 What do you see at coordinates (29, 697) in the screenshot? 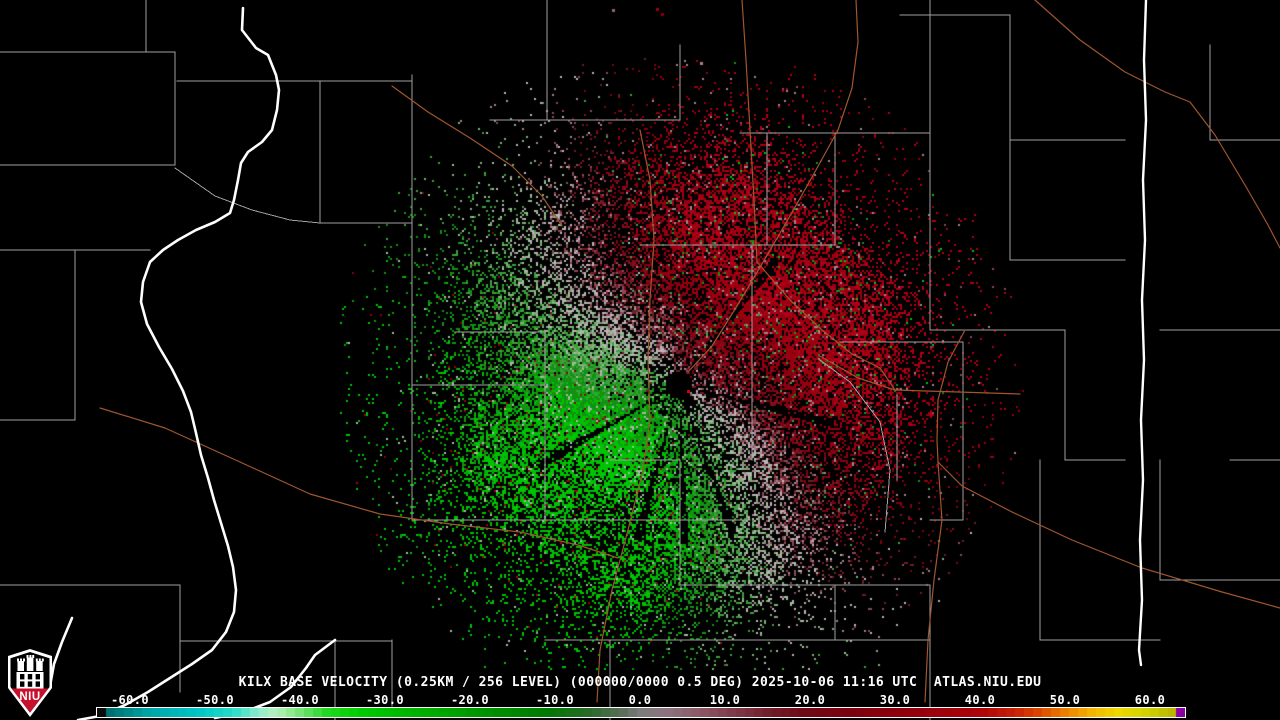
I see `logo-text: NIU` at bounding box center [29, 697].